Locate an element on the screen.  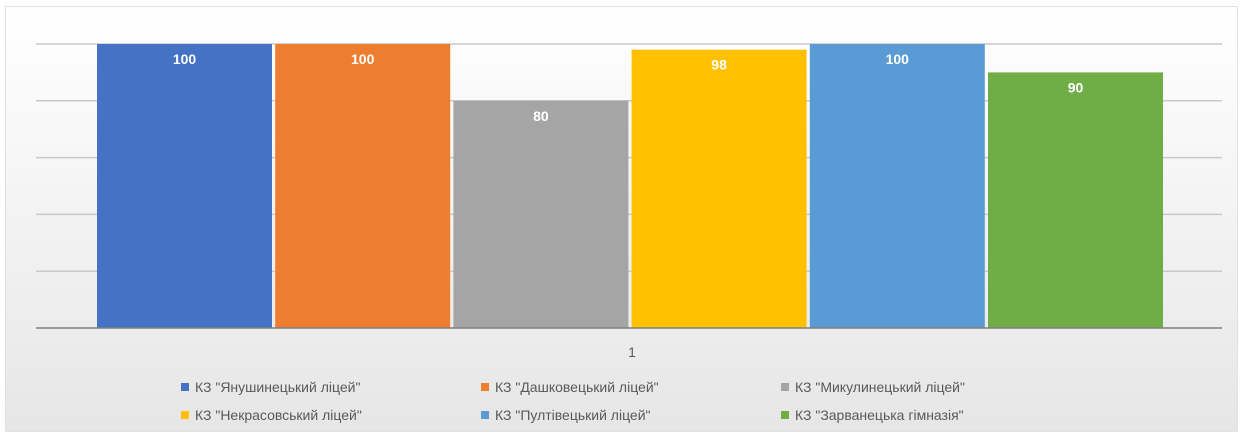
data-label-4: 98 is located at coordinates (719, 65).